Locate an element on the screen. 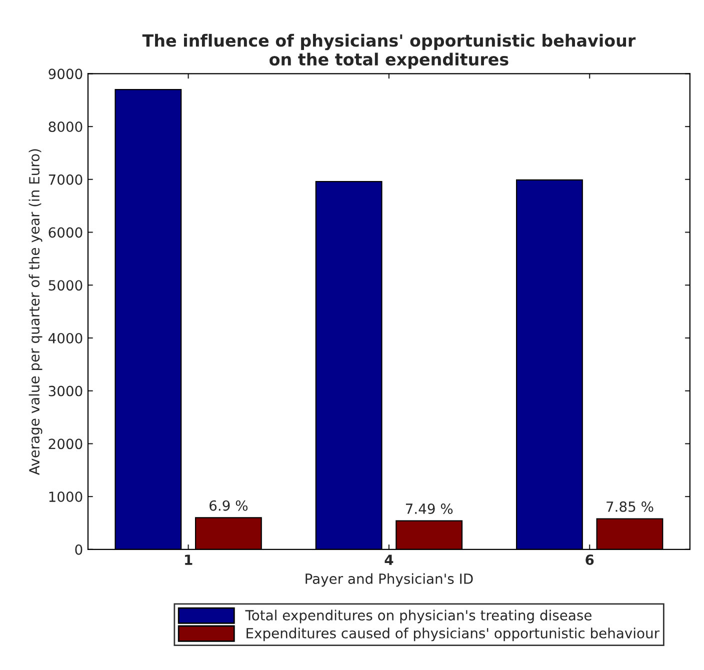  y-tick-label: 2000 is located at coordinates (65, 444).